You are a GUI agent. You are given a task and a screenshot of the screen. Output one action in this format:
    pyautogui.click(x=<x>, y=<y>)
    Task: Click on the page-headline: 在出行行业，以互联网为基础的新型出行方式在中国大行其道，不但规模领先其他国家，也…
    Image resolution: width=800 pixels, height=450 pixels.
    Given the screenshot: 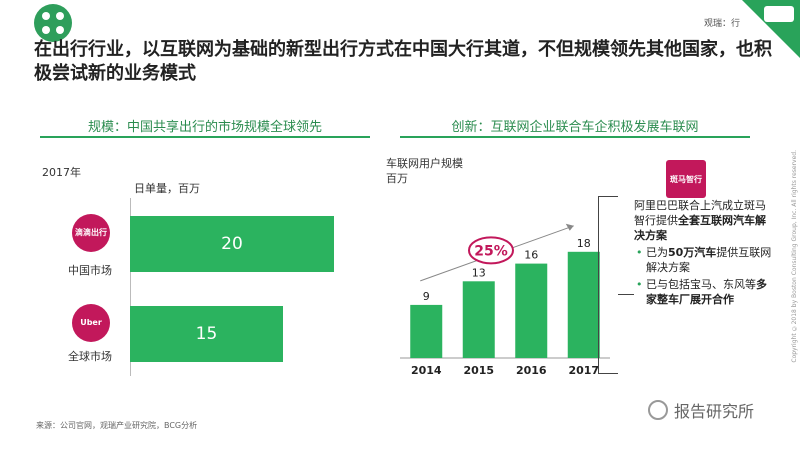 What is the action you would take?
    pyautogui.click(x=403, y=61)
    